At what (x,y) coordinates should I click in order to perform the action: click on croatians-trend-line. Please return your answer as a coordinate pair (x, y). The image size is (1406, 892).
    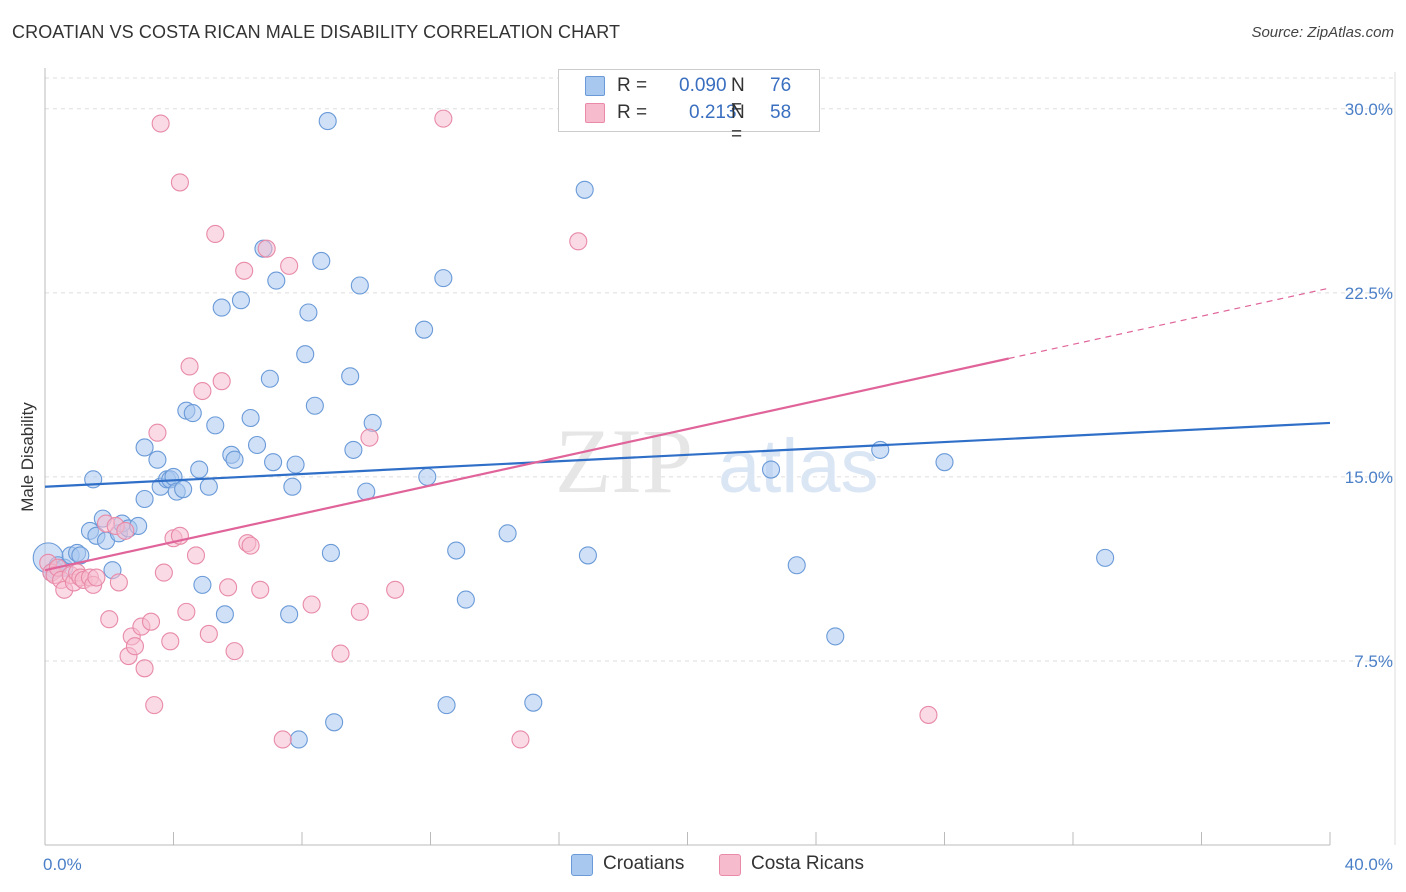
    Looking at the image, I should click on (687, 454).